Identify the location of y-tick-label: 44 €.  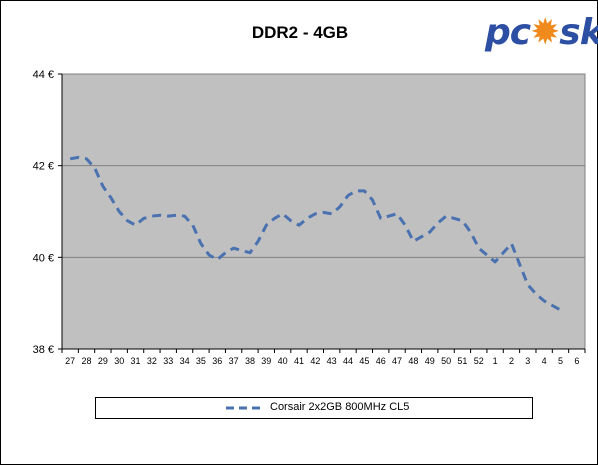
(43, 75).